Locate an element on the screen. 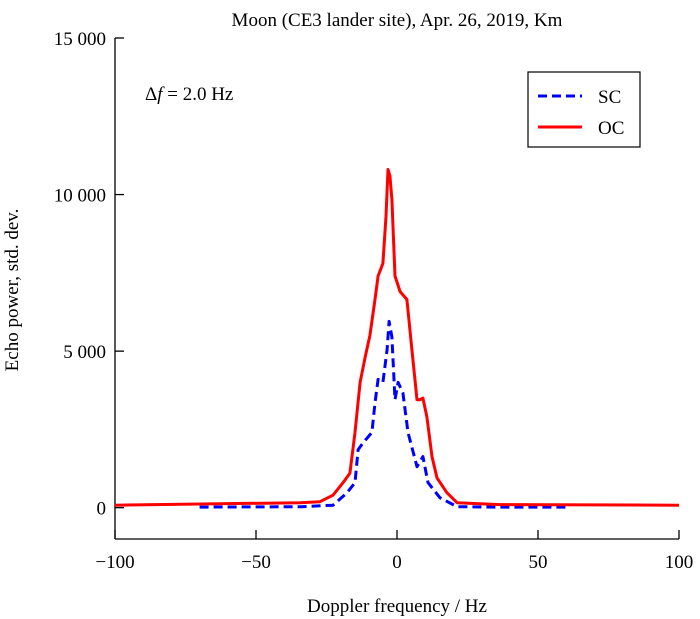 This screenshot has height=619, width=700. y-axis-label: Echo power, std. dev. is located at coordinates (12, 290).